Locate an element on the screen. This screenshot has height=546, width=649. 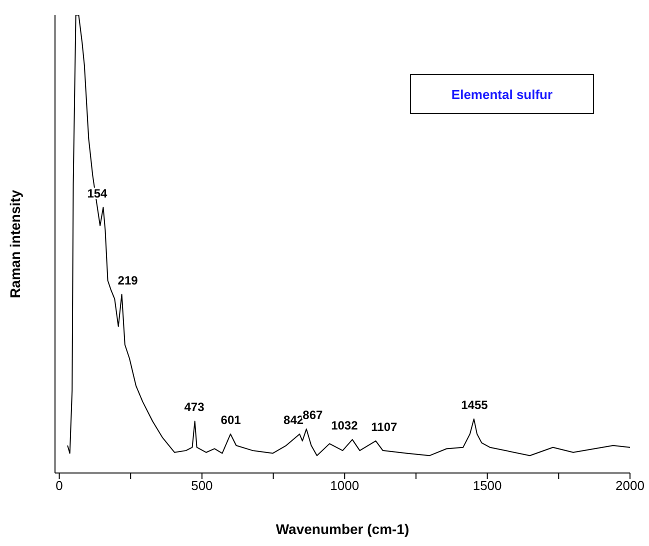
y-axis-title: Raman intensity is located at coordinates (14, 244).